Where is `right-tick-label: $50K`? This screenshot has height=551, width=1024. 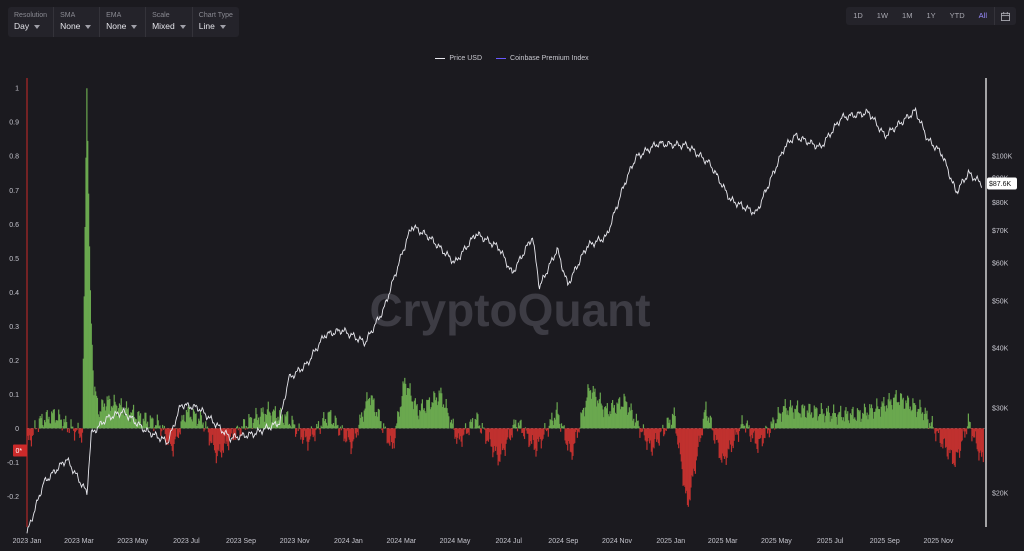 right-tick-label: $50K is located at coordinates (1000, 302).